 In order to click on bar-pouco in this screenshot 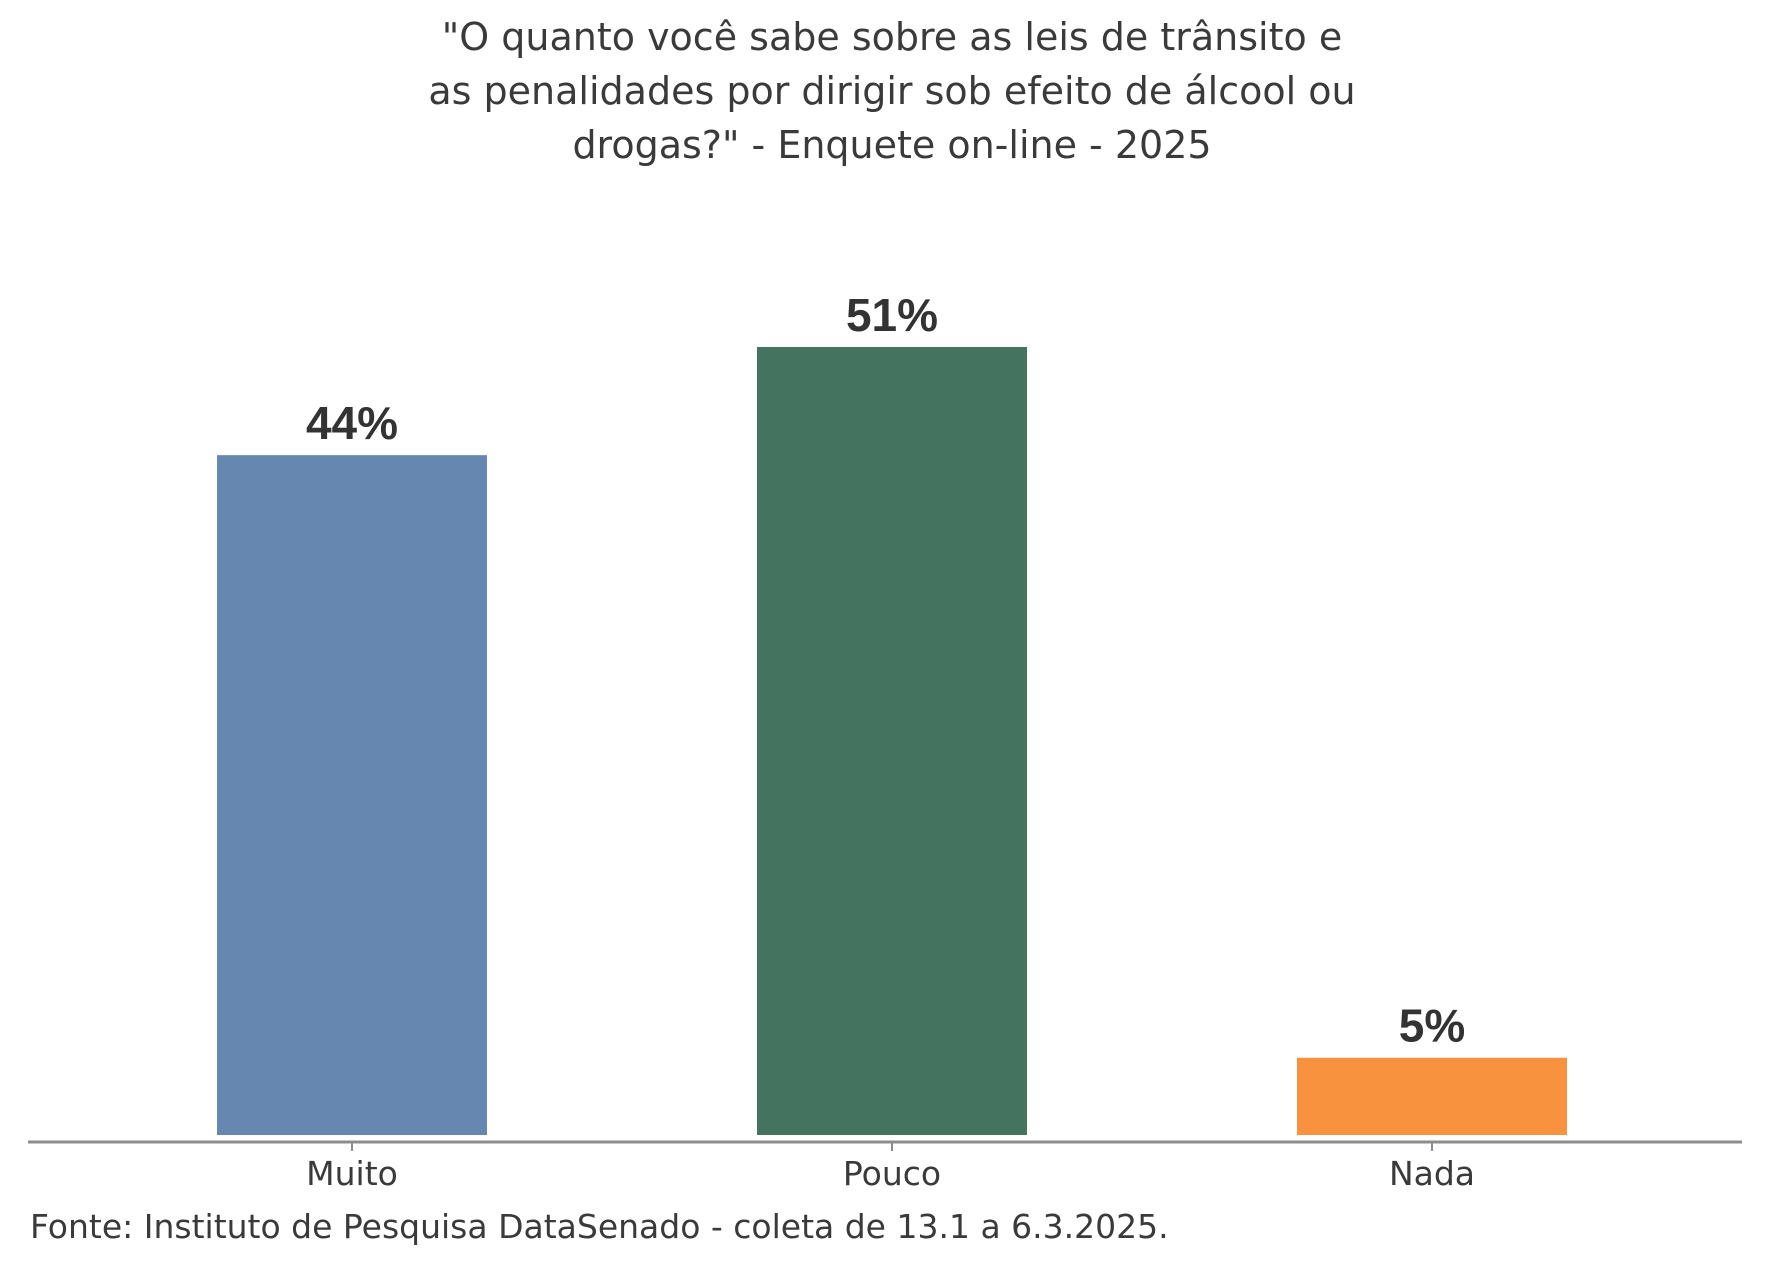, I will do `click(892, 741)`.